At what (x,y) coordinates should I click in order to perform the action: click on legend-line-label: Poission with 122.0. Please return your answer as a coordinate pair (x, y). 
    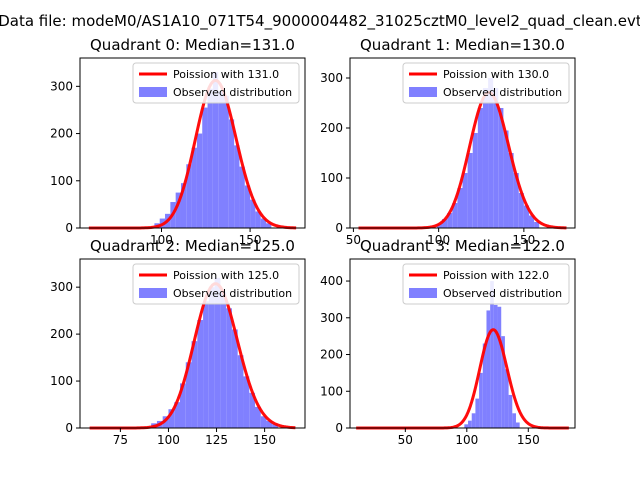
    Looking at the image, I should click on (496, 275).